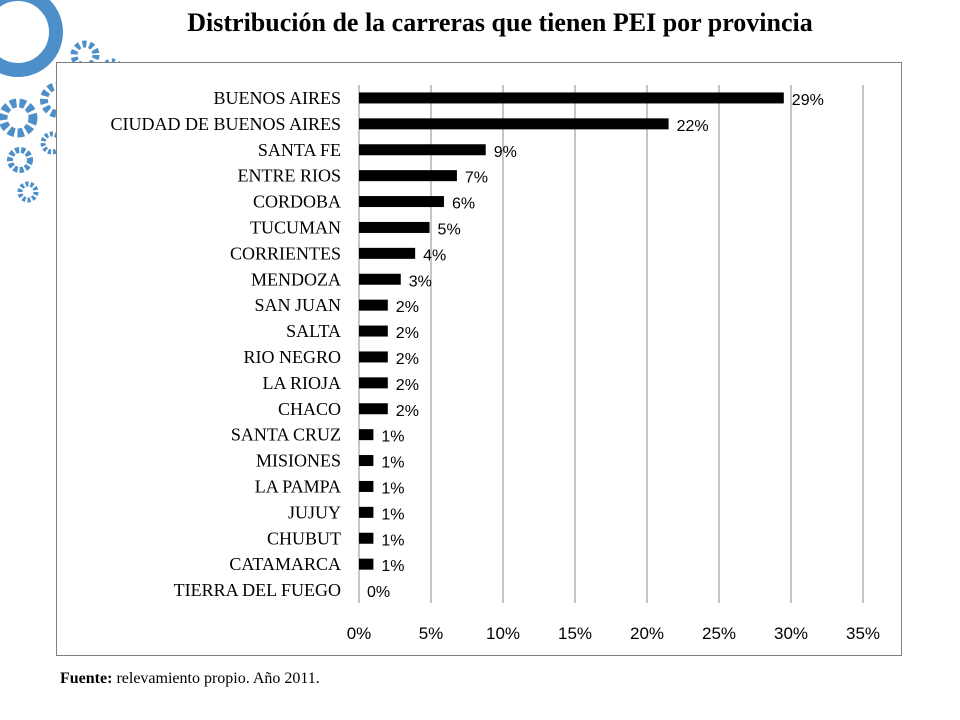  I want to click on data-label: 0%, so click(378, 592).